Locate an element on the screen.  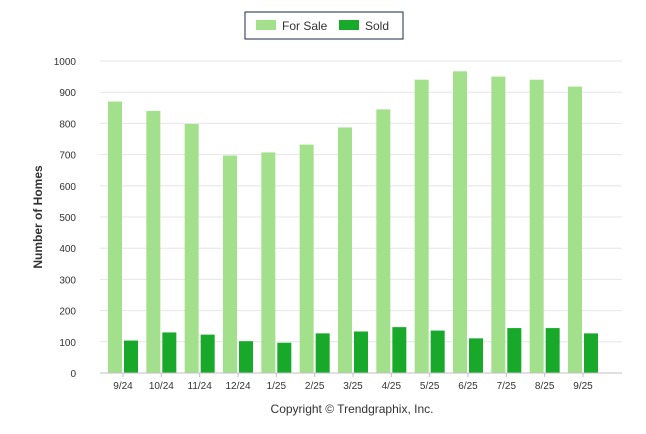
x-tick-label: 5/25 is located at coordinates (430, 386).